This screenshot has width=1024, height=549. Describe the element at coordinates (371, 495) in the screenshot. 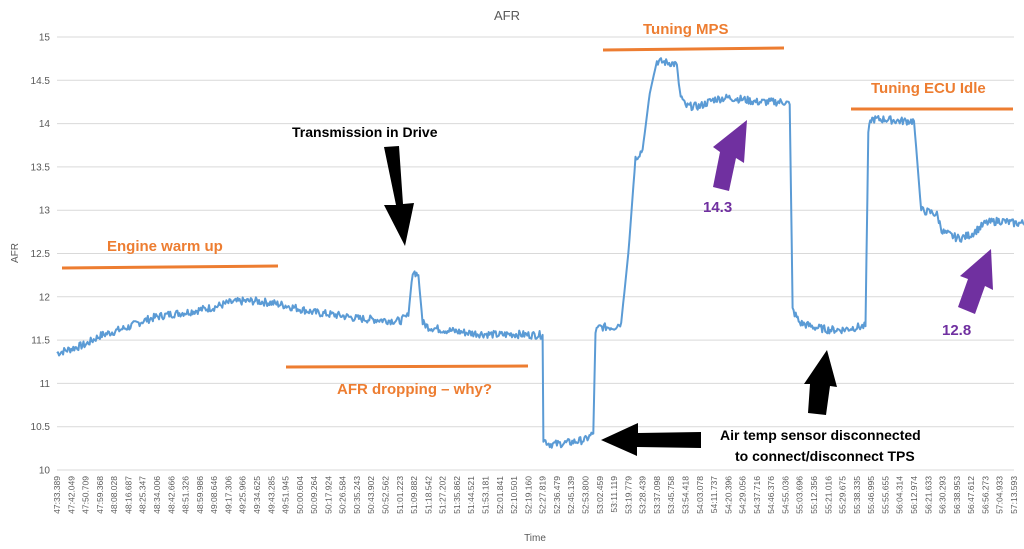

I see `x-tick-label: 50:43.902` at that location.